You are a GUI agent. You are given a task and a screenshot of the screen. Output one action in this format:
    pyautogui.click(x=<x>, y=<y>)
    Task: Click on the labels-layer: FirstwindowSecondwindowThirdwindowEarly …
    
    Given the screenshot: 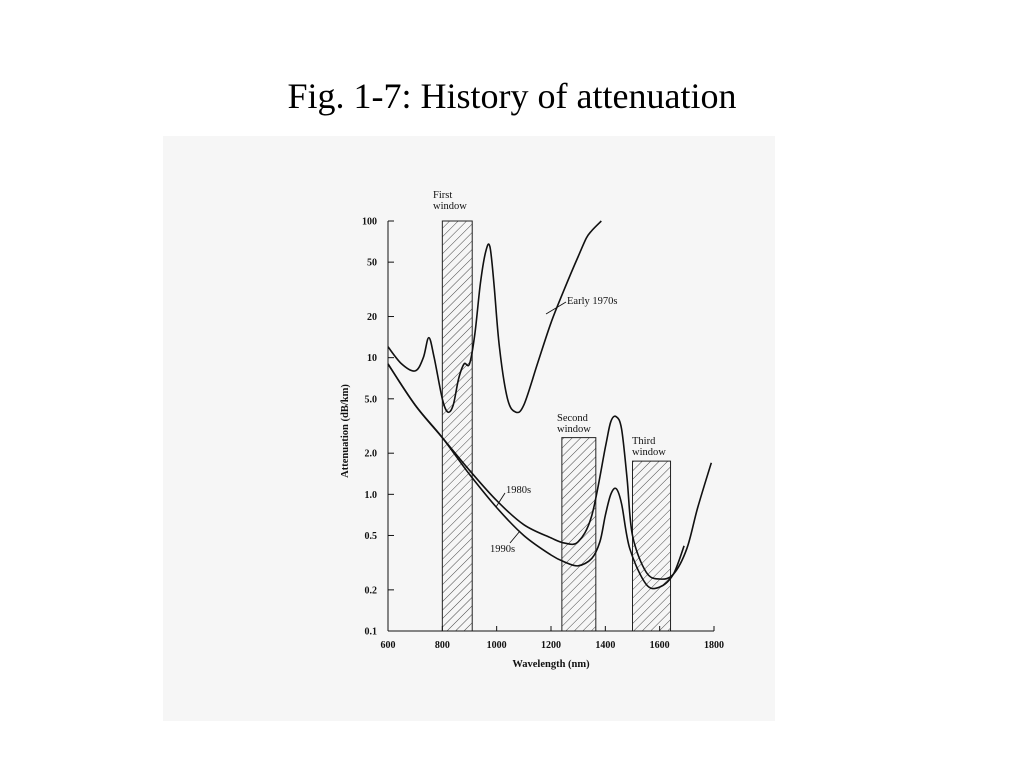 What is the action you would take?
    pyautogui.click(x=549, y=372)
    